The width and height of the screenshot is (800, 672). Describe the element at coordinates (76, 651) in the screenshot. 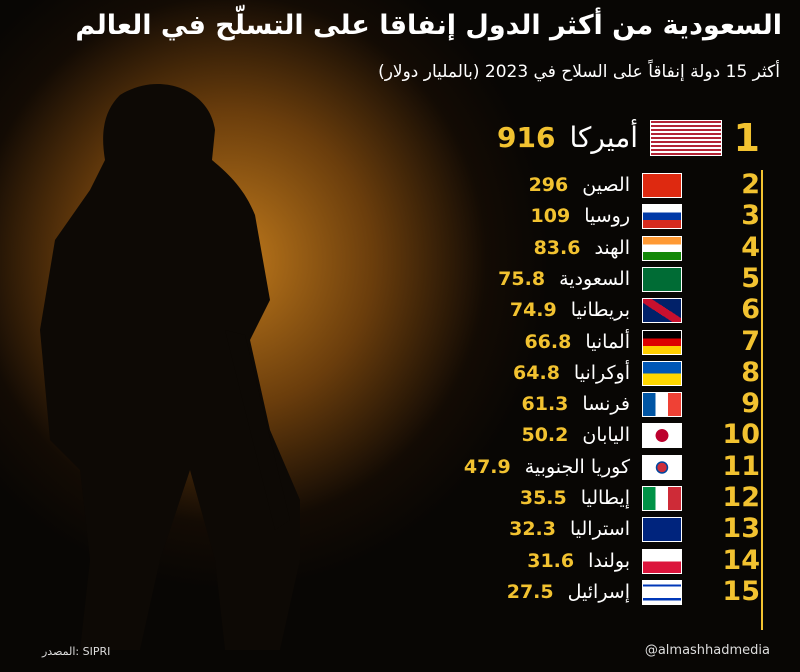

I see `source: المصدر: SIPRI` at that location.